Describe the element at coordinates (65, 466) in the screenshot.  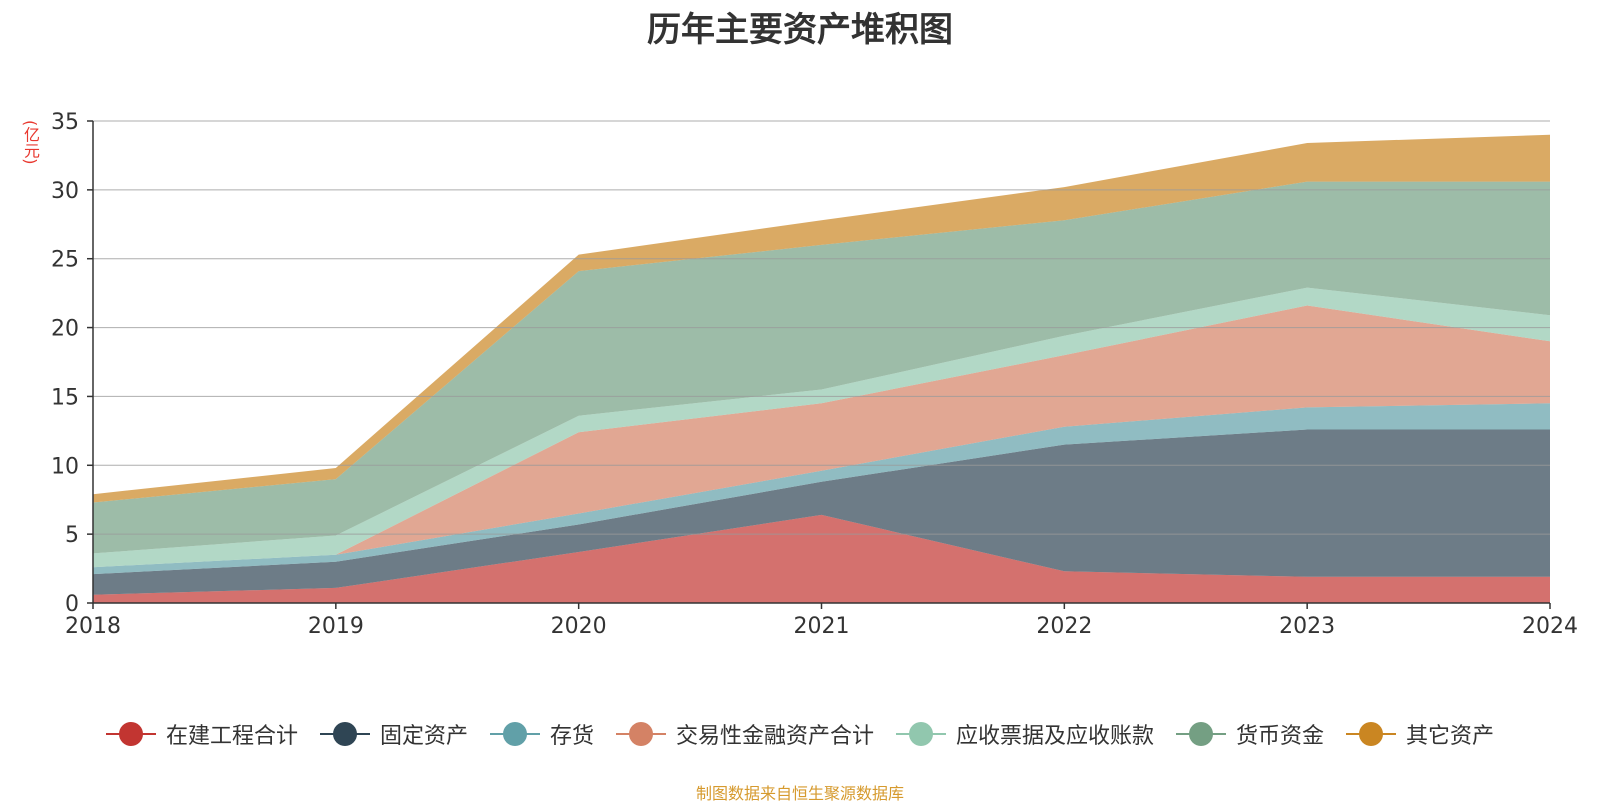
I see `y-tick-label-10: 10` at that location.